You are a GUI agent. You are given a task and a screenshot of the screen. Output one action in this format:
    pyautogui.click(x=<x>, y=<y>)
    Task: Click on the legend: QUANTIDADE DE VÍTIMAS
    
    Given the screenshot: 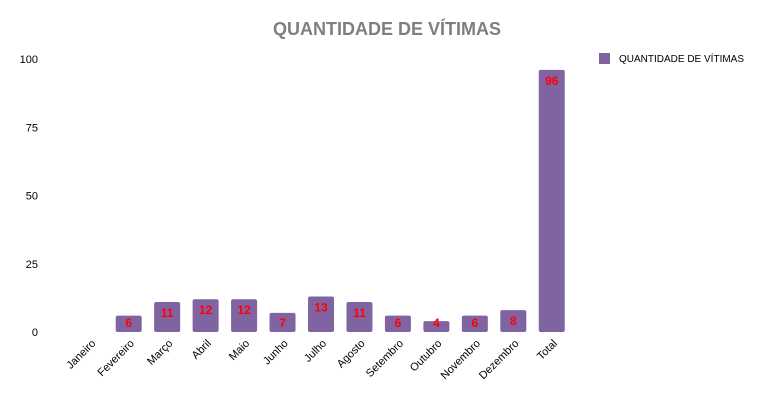 What is the action you would take?
    pyautogui.click(x=671, y=58)
    